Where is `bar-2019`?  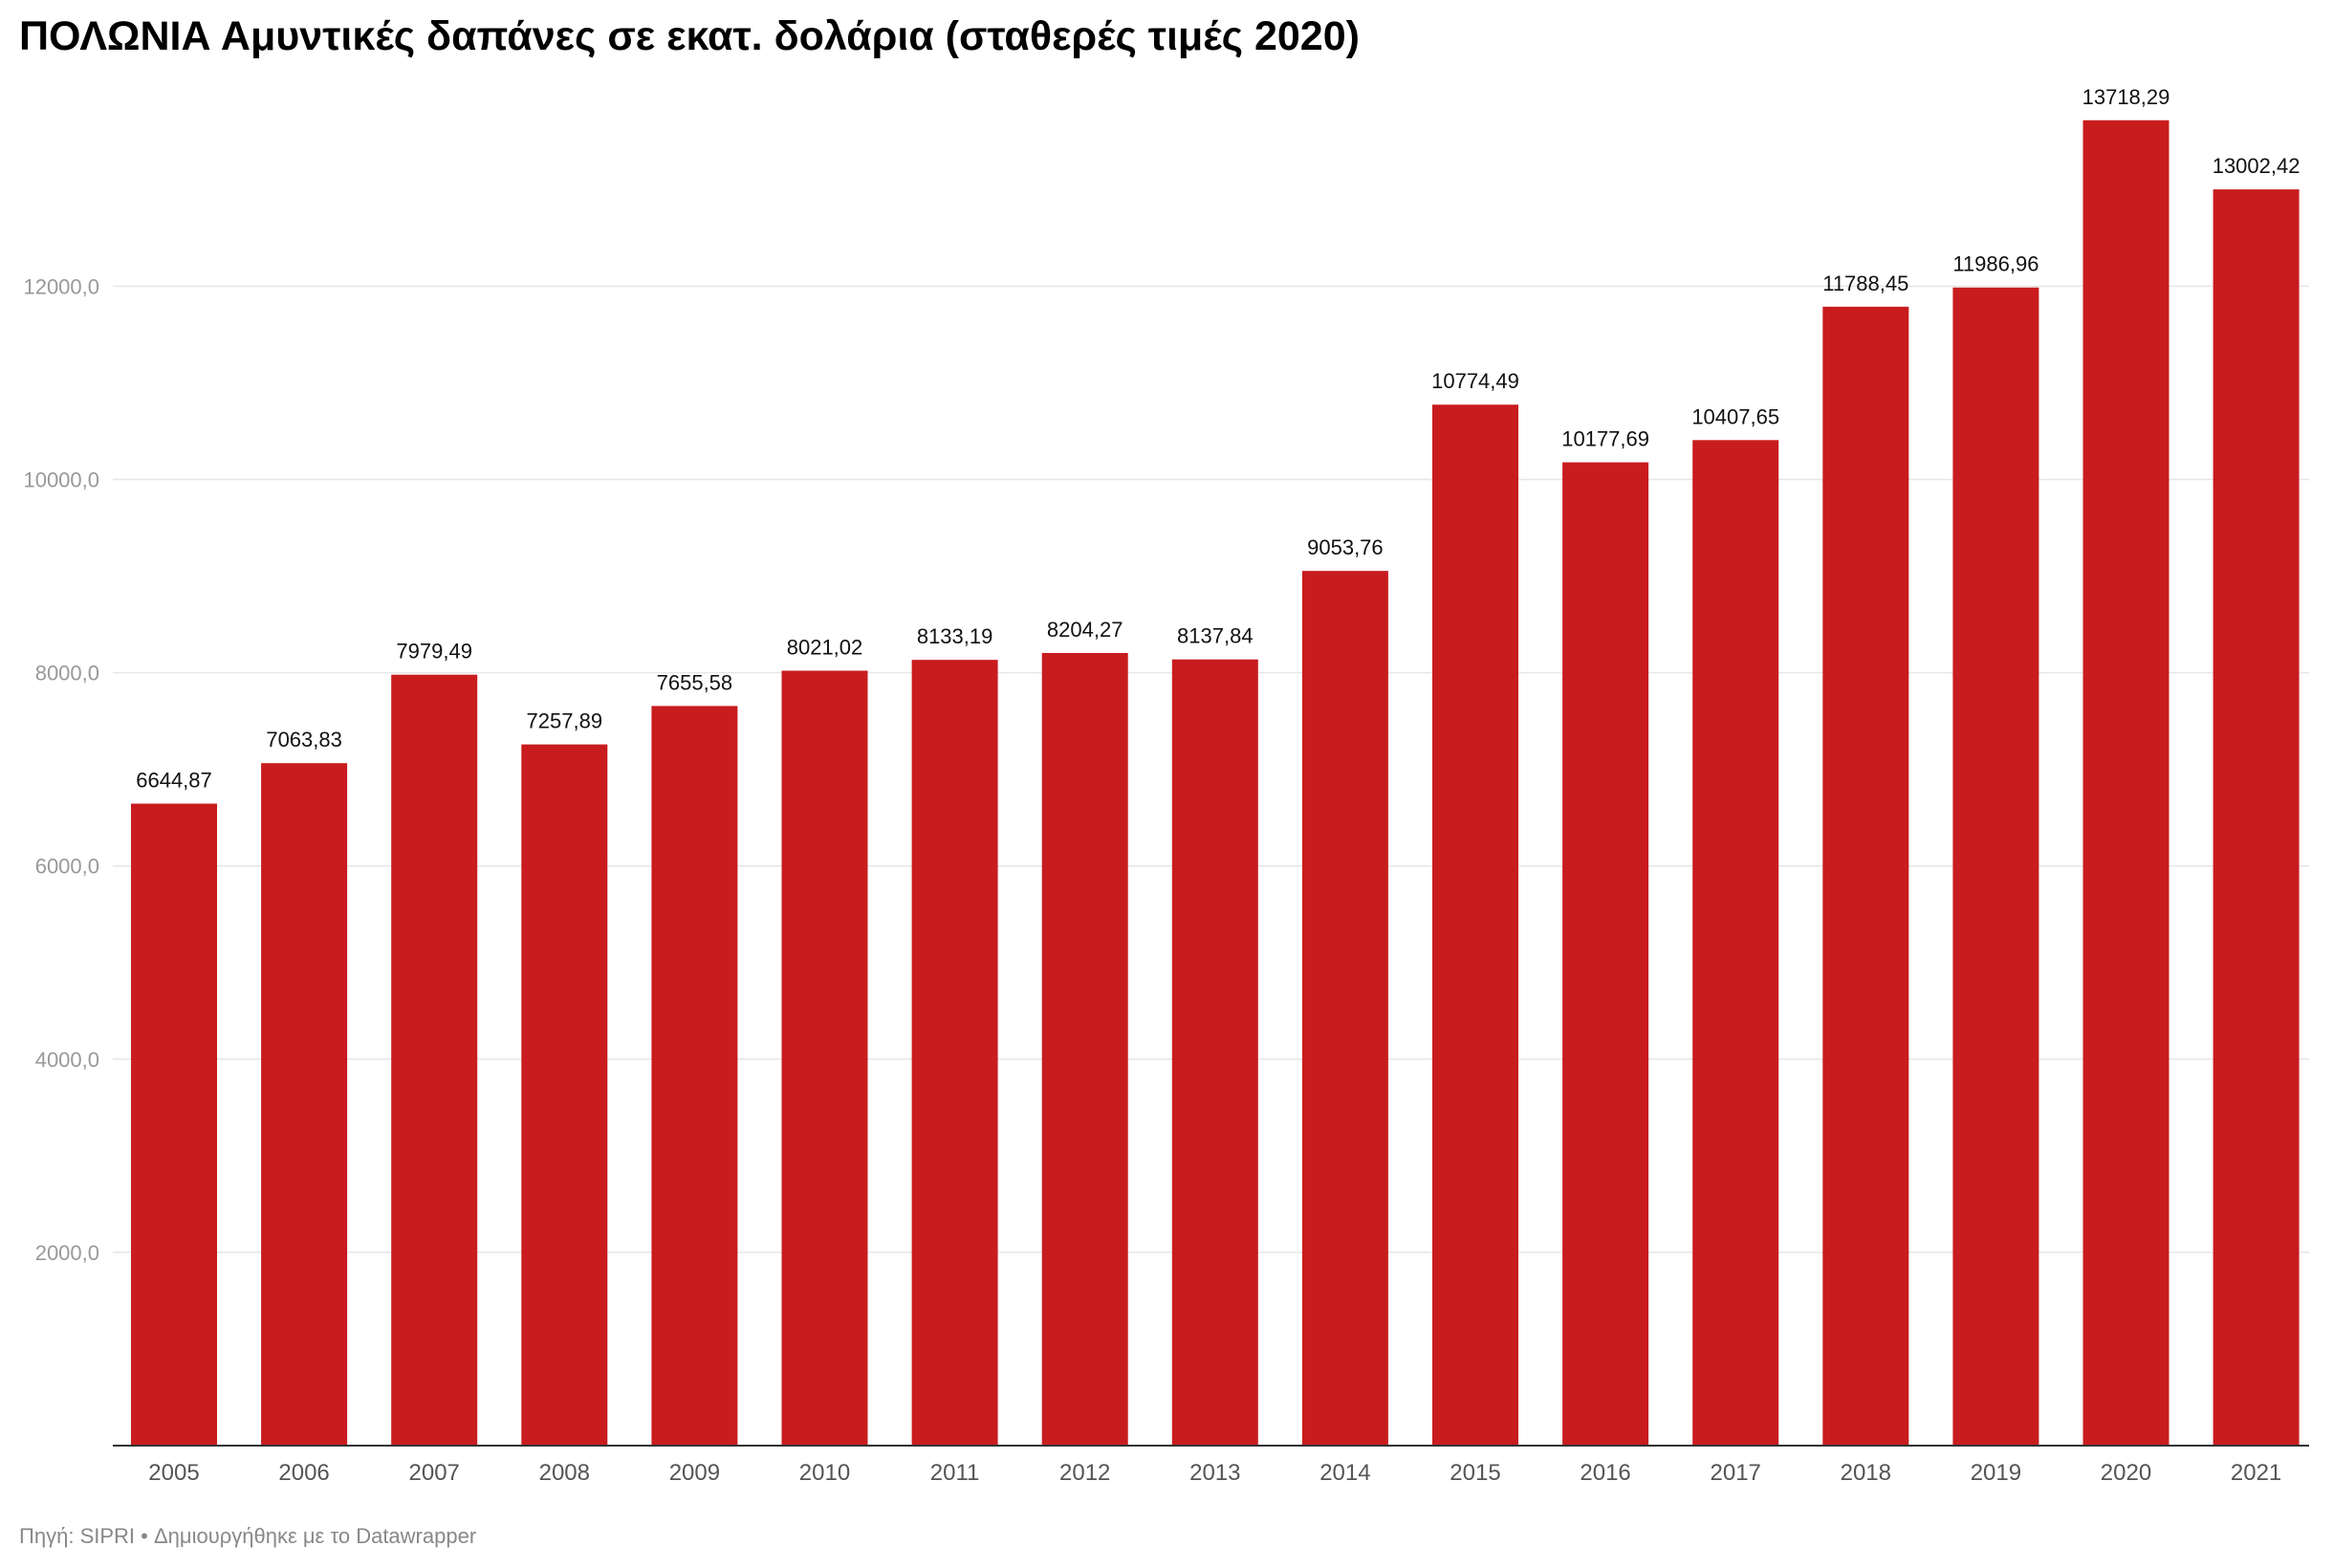 bar-2019 is located at coordinates (1995, 867).